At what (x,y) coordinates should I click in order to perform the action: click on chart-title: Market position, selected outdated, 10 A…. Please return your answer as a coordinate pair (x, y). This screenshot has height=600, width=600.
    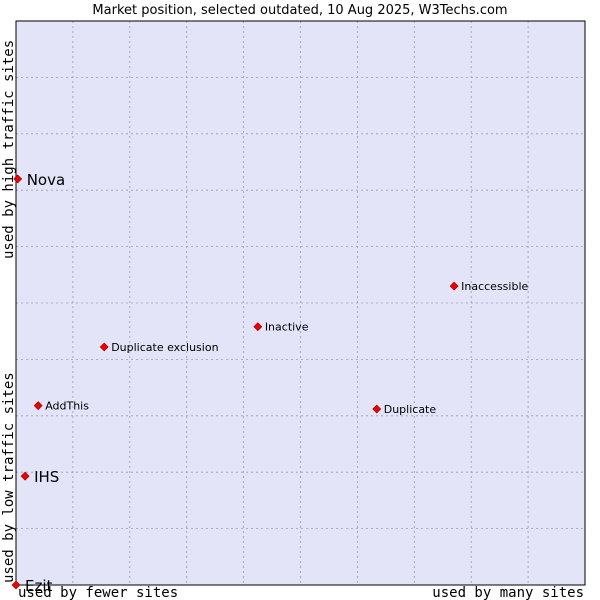
    Looking at the image, I should click on (299, 10).